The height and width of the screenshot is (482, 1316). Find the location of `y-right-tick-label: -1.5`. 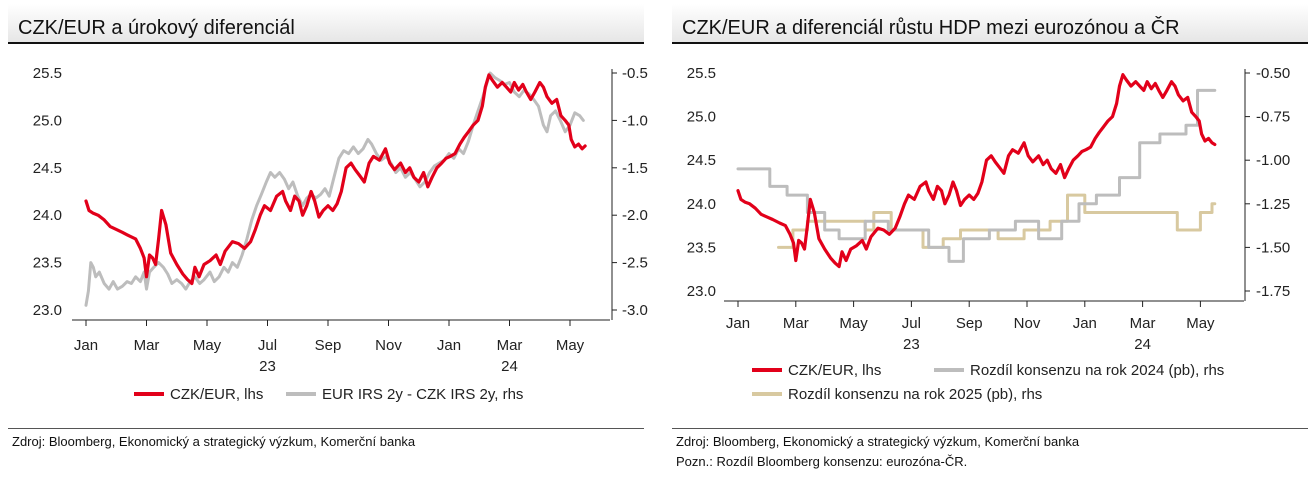

y-right-tick-label: -1.5 is located at coordinates (635, 168).